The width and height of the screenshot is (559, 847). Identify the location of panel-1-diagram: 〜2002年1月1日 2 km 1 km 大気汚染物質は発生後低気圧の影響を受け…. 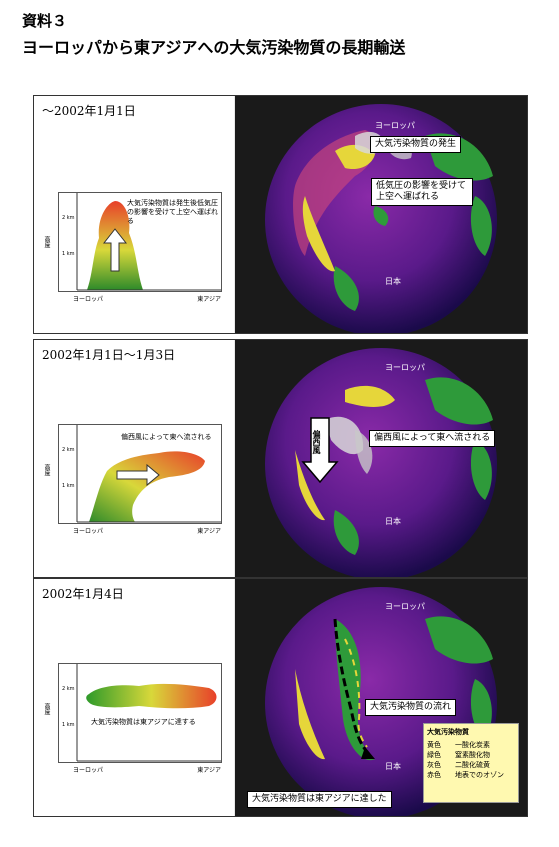
(134, 214).